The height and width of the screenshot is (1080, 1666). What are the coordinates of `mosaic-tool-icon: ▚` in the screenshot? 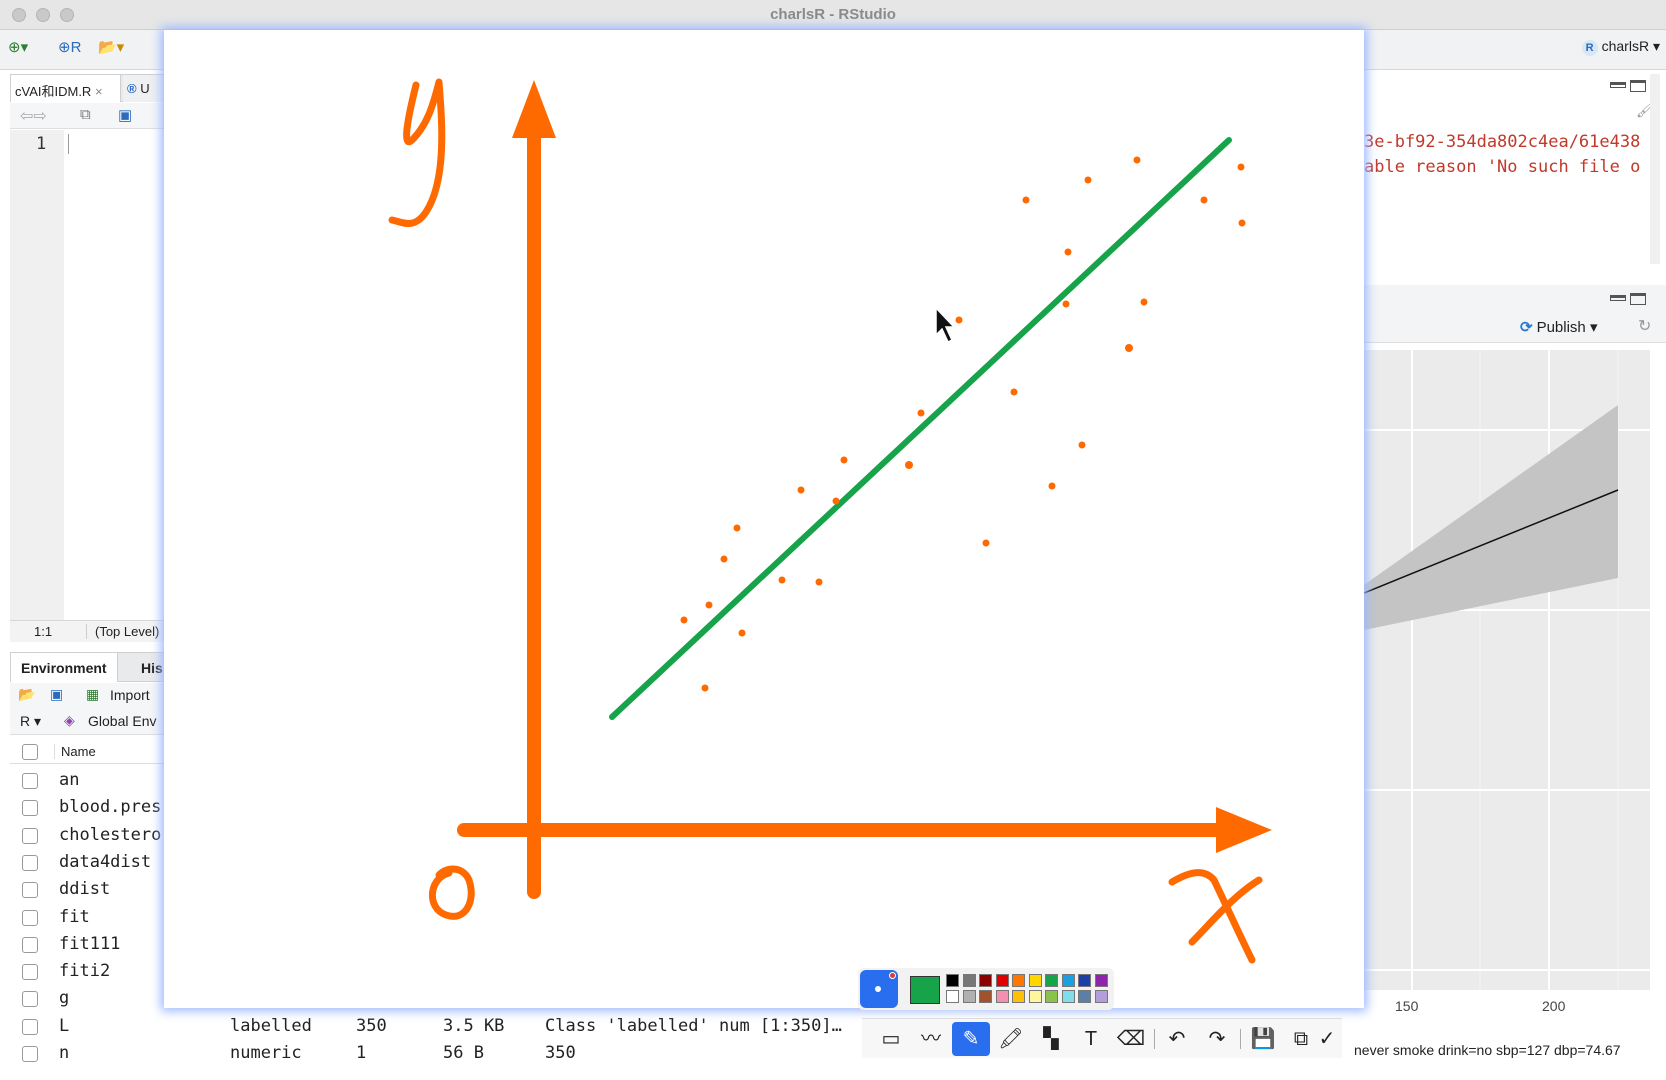 It's located at (1051, 1039).